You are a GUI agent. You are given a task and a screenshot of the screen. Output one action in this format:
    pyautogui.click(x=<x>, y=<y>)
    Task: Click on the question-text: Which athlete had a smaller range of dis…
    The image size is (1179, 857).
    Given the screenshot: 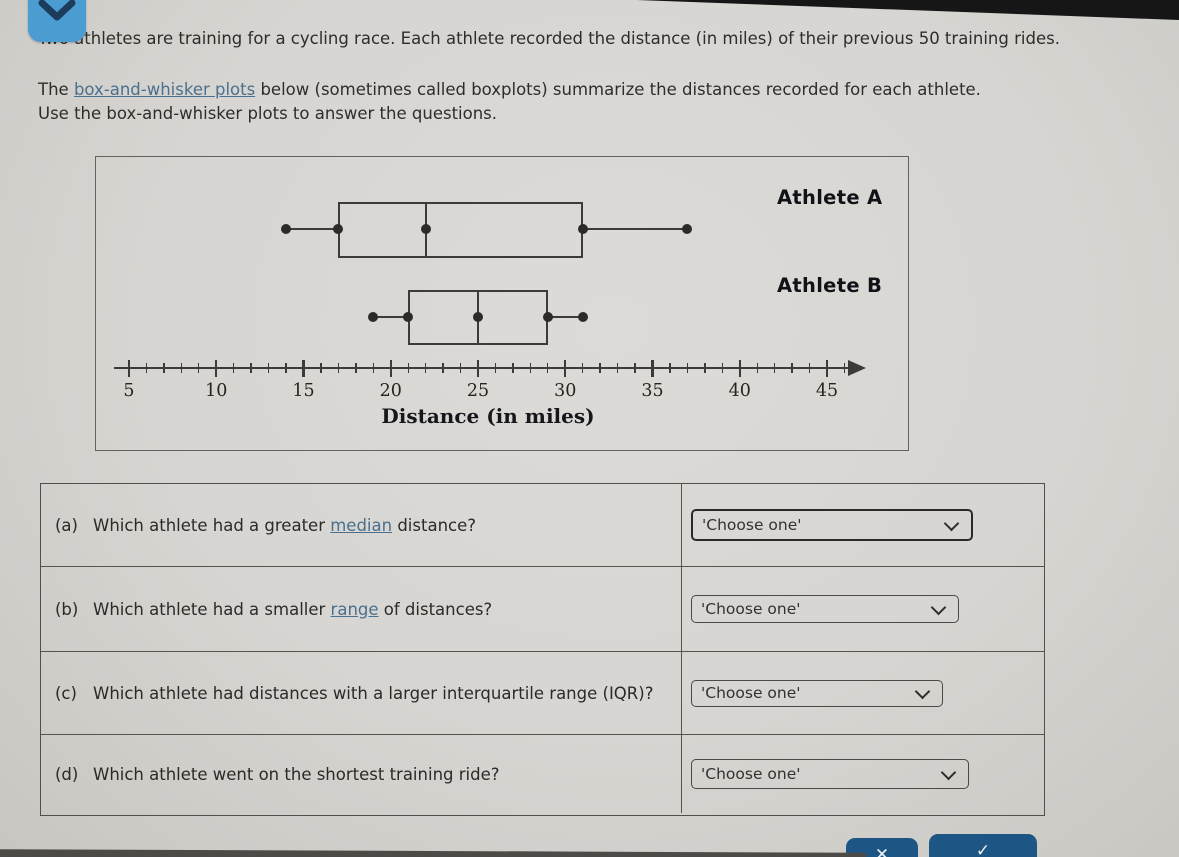 What is the action you would take?
    pyautogui.click(x=379, y=609)
    